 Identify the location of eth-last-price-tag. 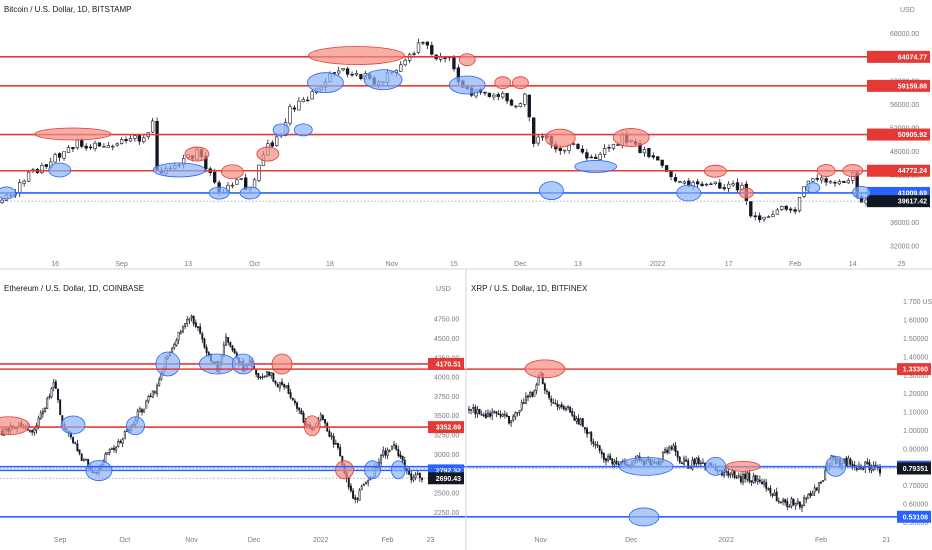
(446, 478).